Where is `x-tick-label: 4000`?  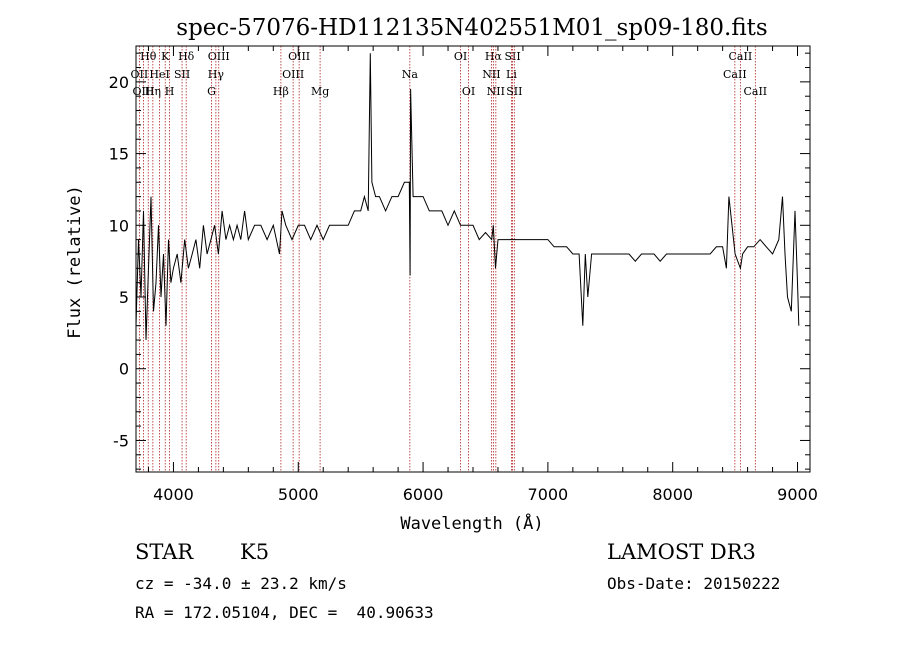 x-tick-label: 4000 is located at coordinates (173, 494).